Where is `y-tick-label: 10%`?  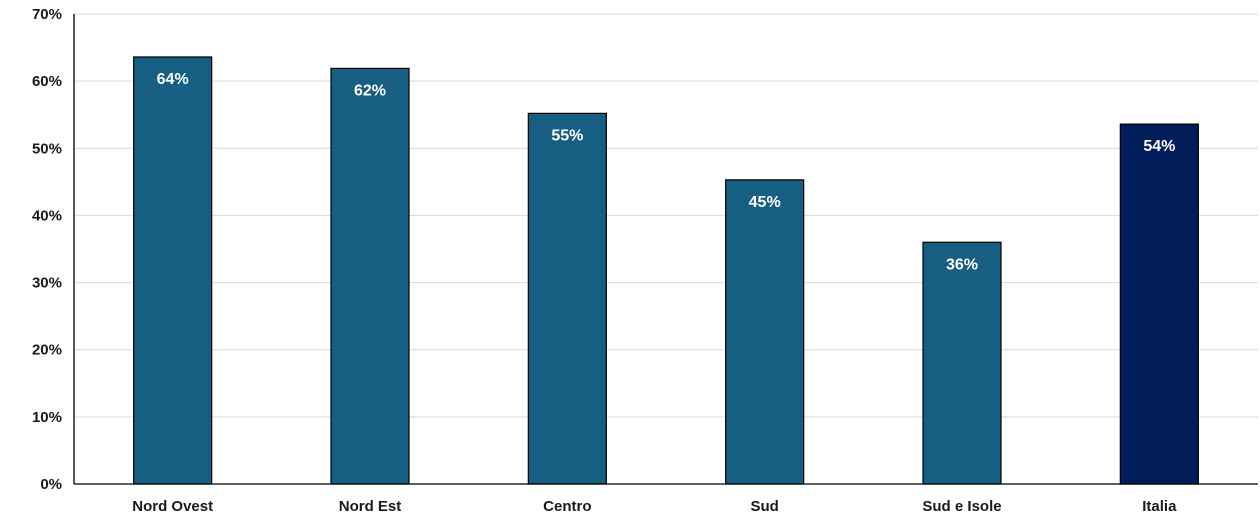 y-tick-label: 10% is located at coordinates (47, 417).